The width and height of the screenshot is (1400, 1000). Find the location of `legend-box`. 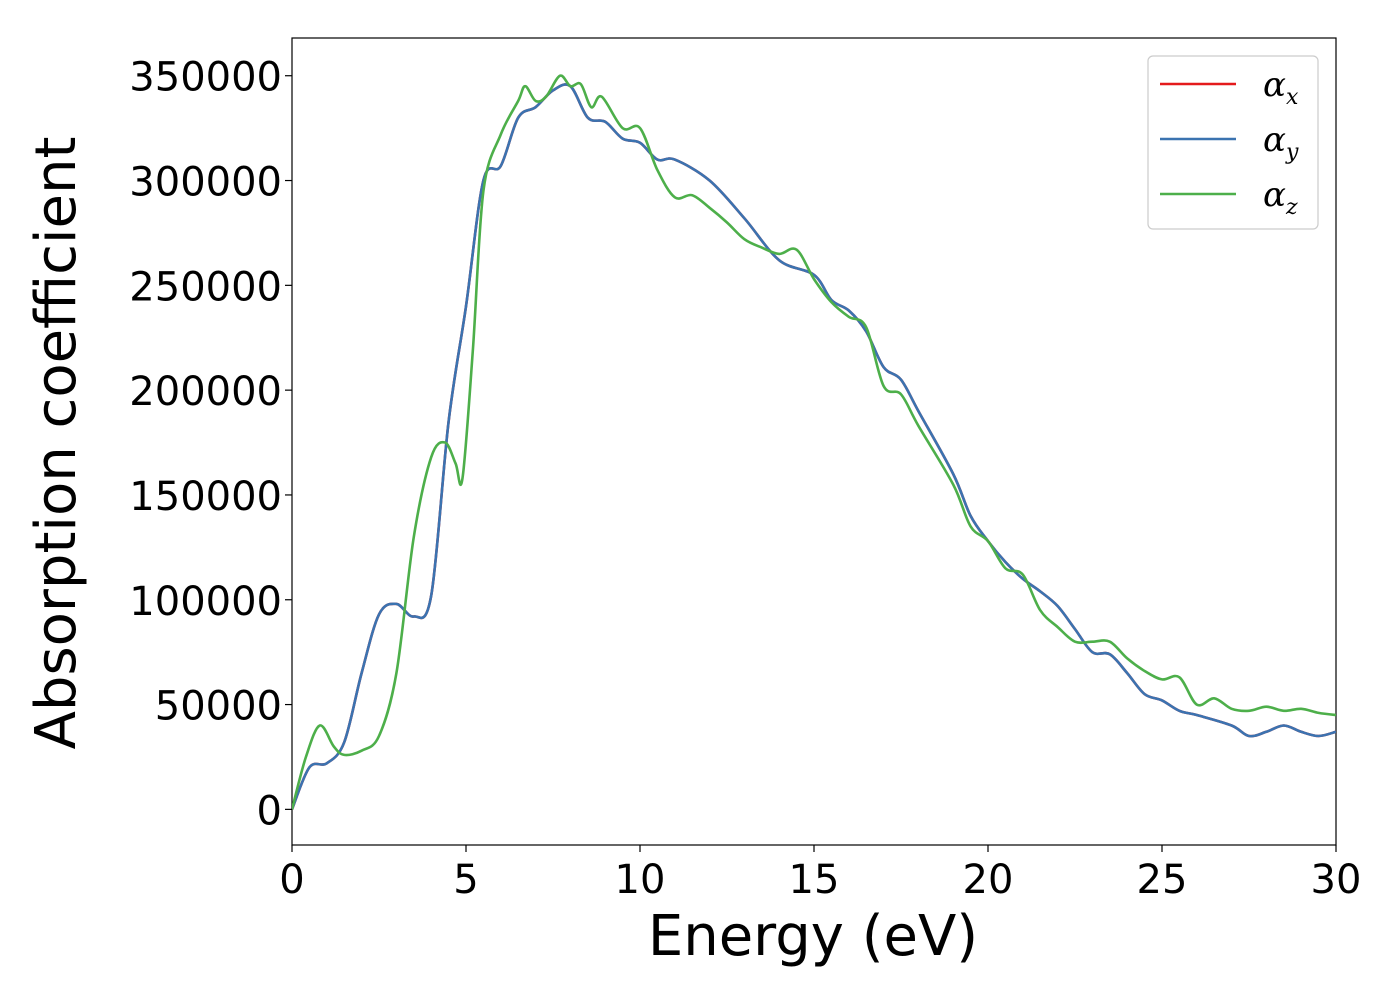

legend-box is located at coordinates (1233, 142).